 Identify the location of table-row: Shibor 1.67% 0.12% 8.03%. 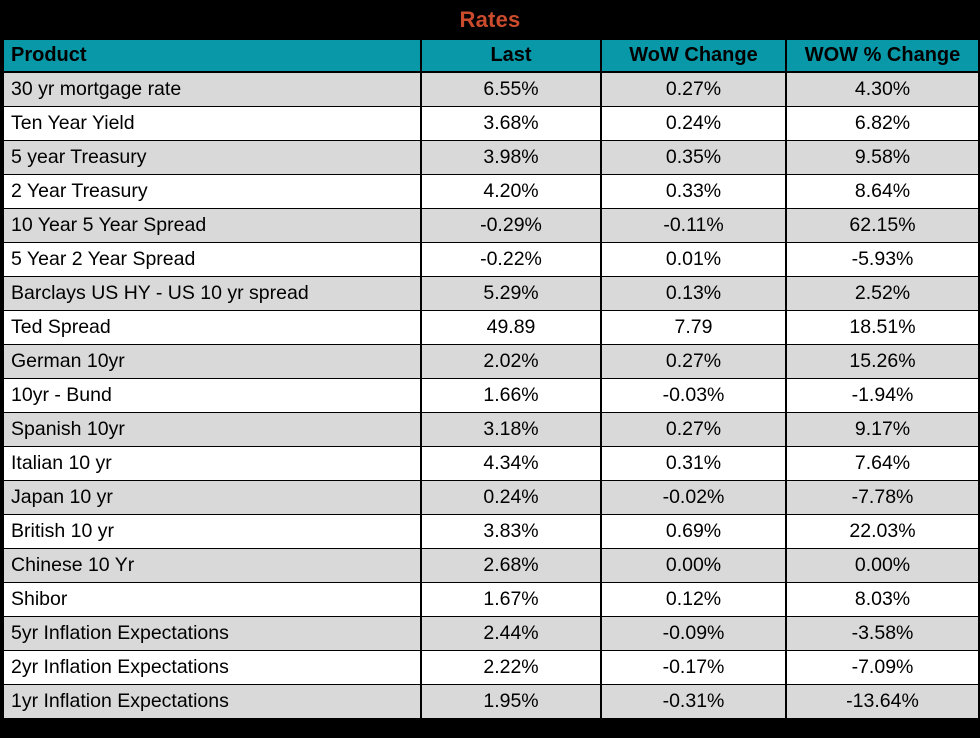
(491, 599).